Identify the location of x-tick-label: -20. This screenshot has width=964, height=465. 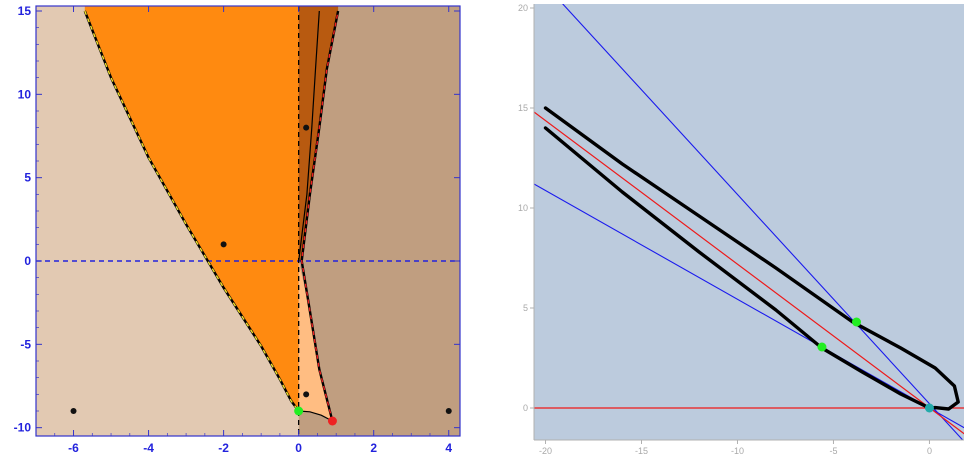
(545, 451).